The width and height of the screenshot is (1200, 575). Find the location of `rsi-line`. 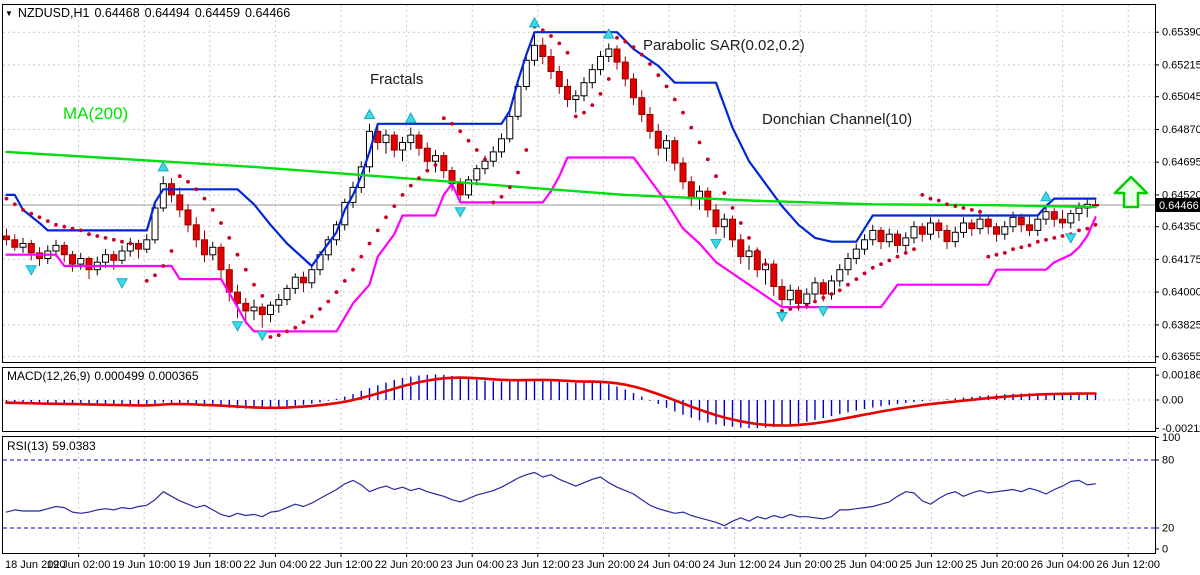

rsi-line is located at coordinates (551, 499).